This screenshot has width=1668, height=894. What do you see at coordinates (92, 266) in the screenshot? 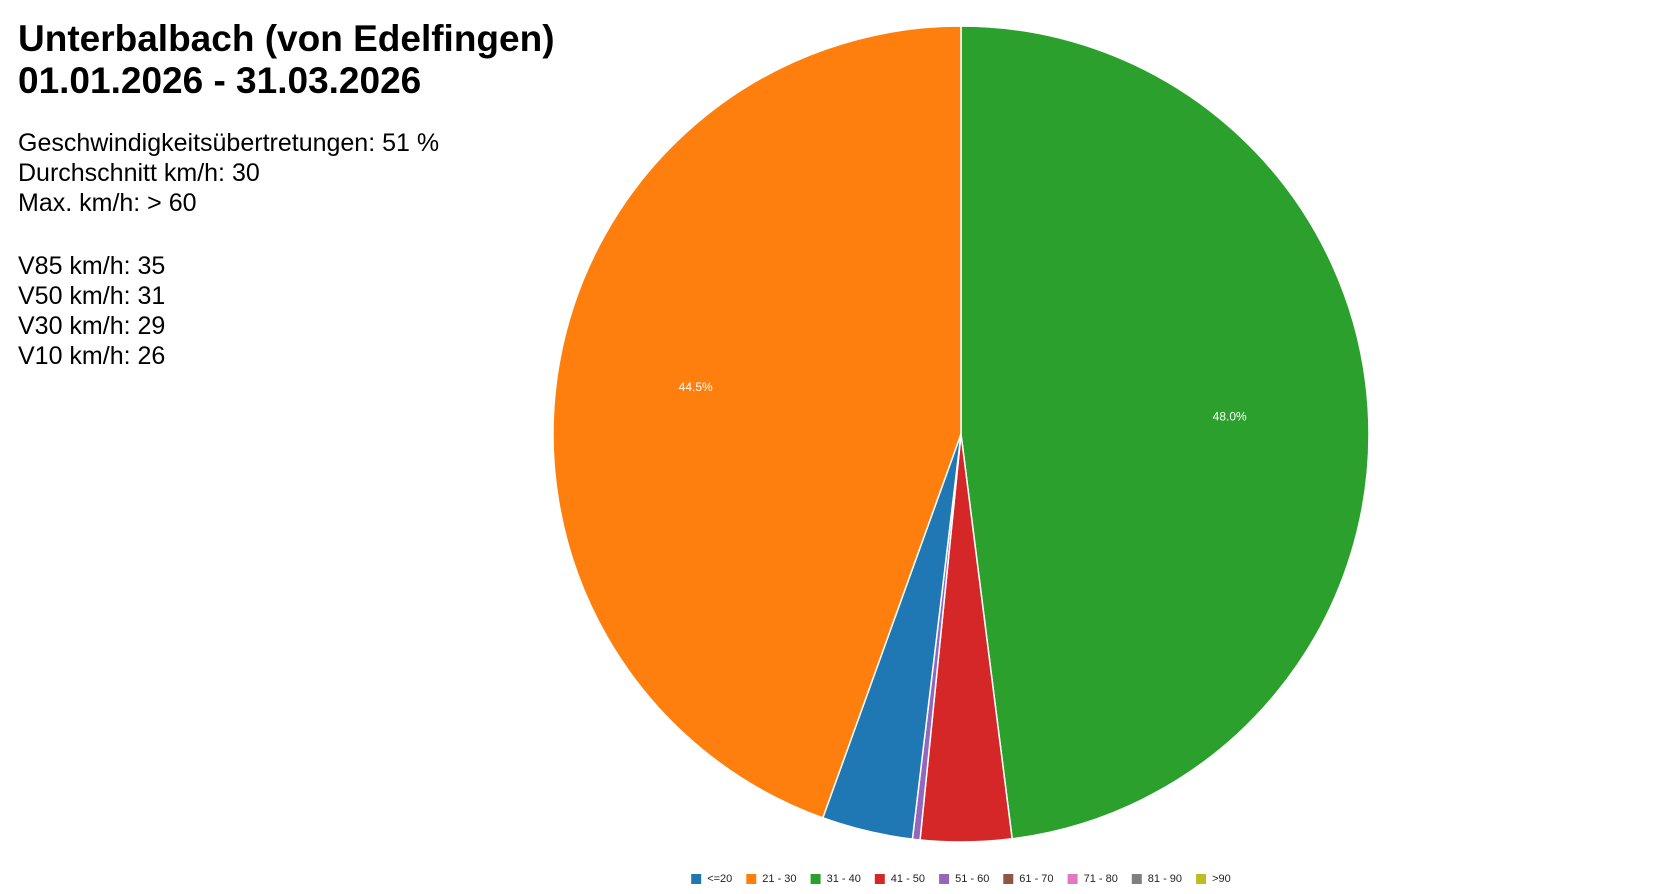
I see `v85-speed: V85 km/h: 35` at bounding box center [92, 266].